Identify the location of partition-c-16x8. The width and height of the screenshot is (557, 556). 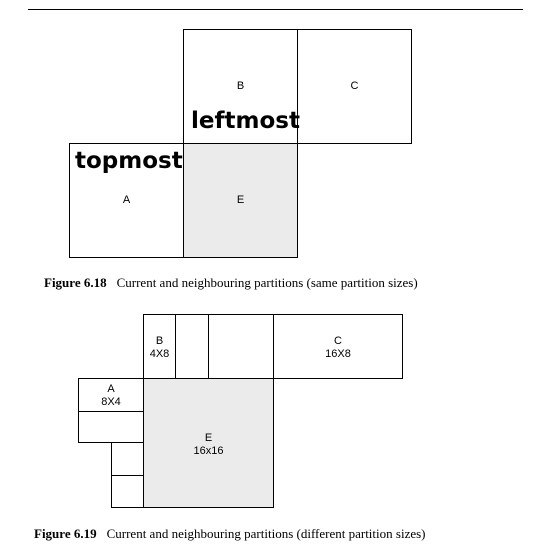
(338, 346).